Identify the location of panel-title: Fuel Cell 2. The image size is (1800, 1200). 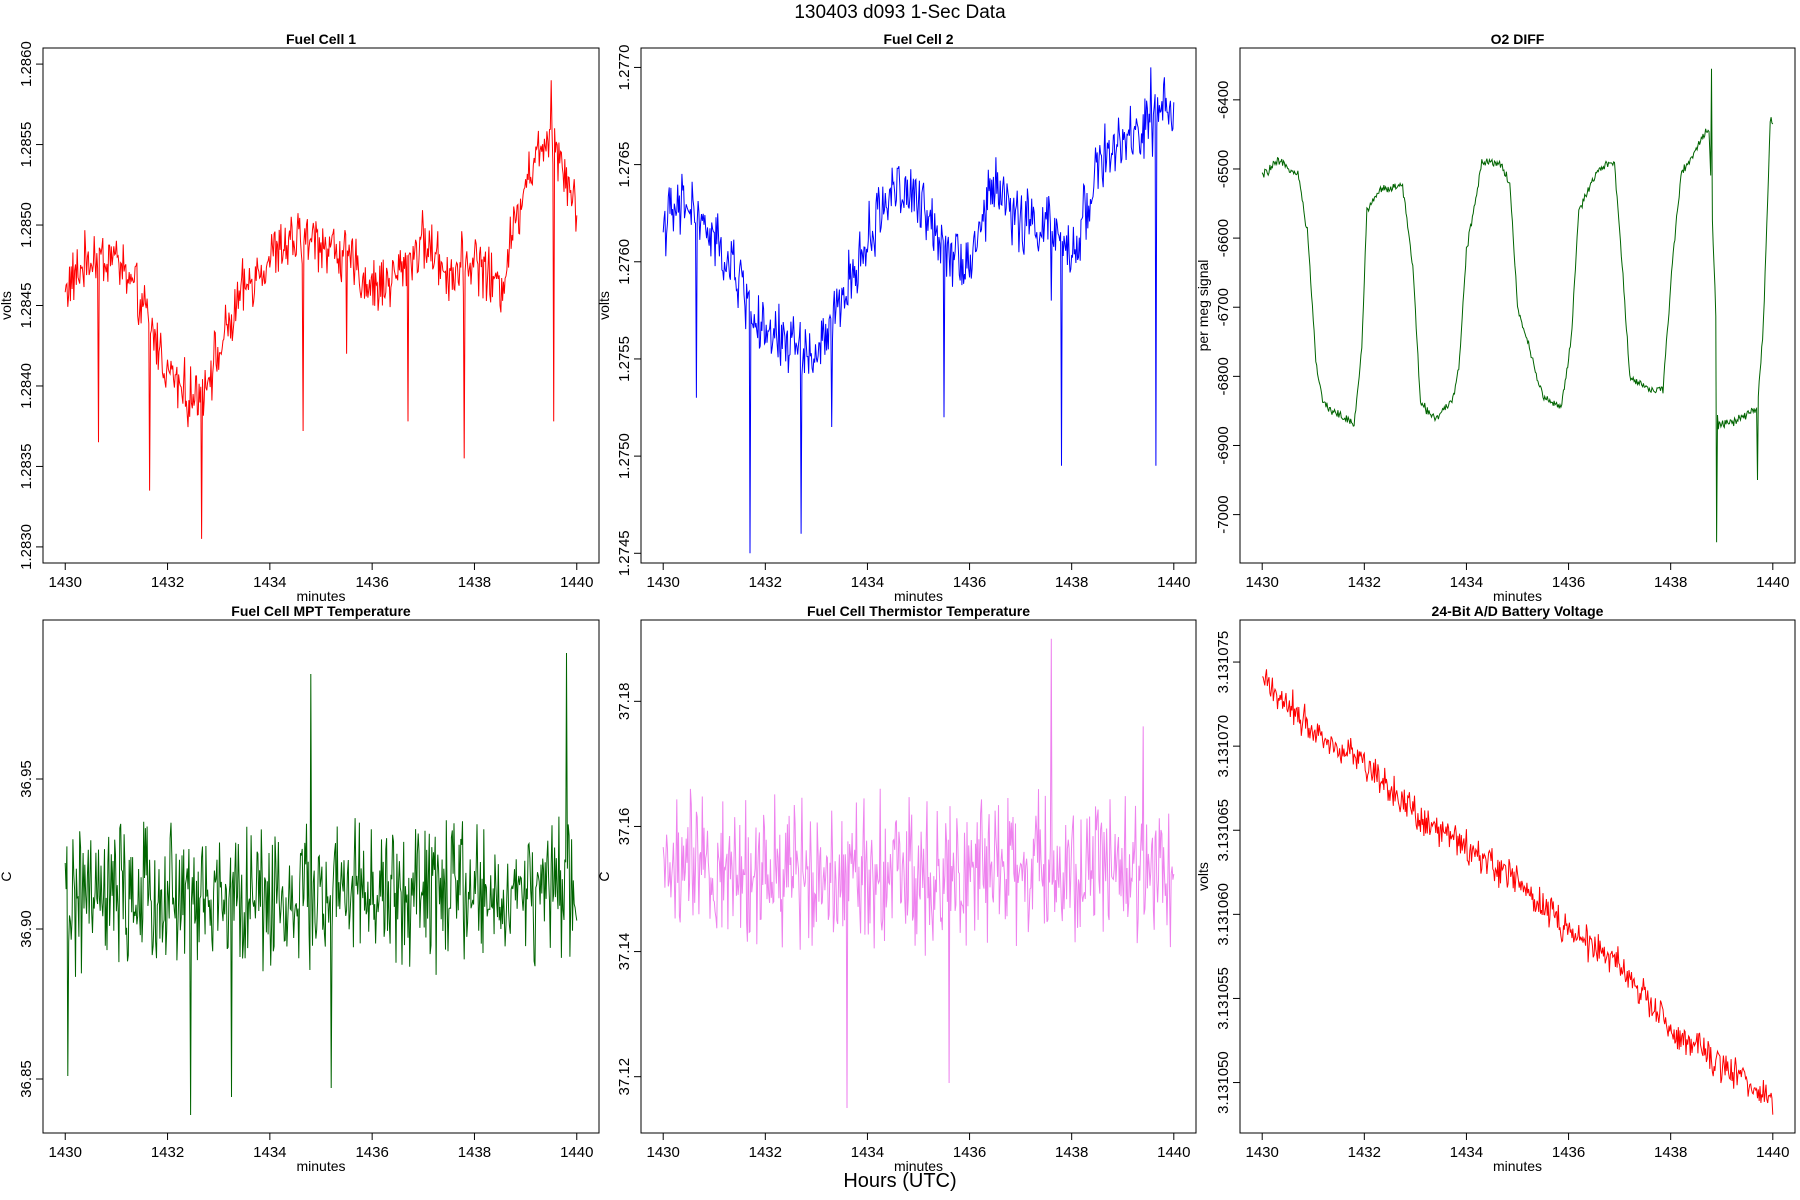
(918, 39).